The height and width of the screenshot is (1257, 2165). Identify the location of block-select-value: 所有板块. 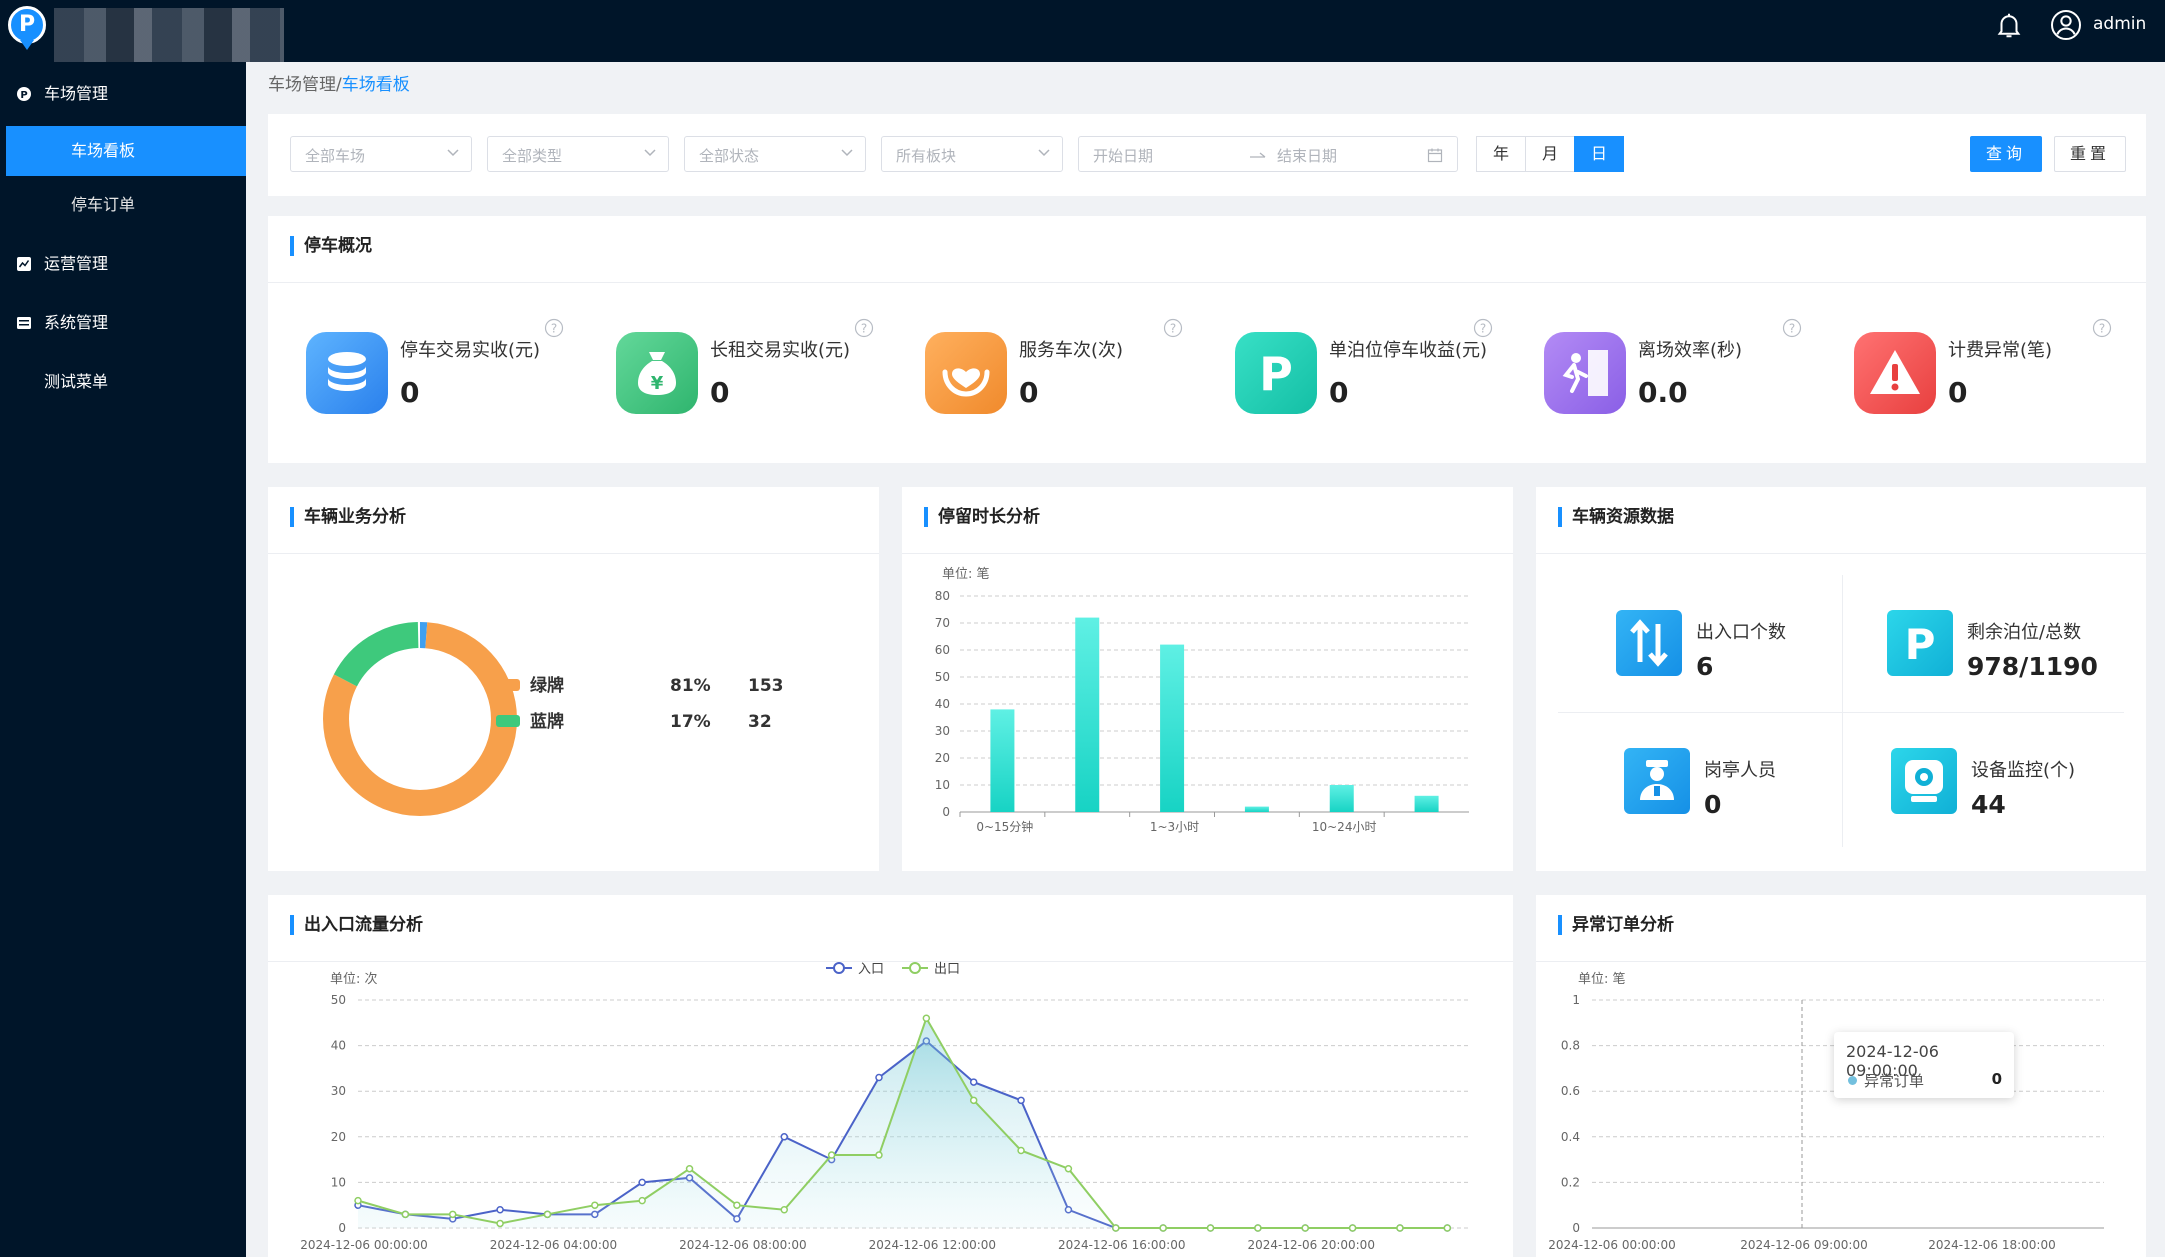
(926, 156).